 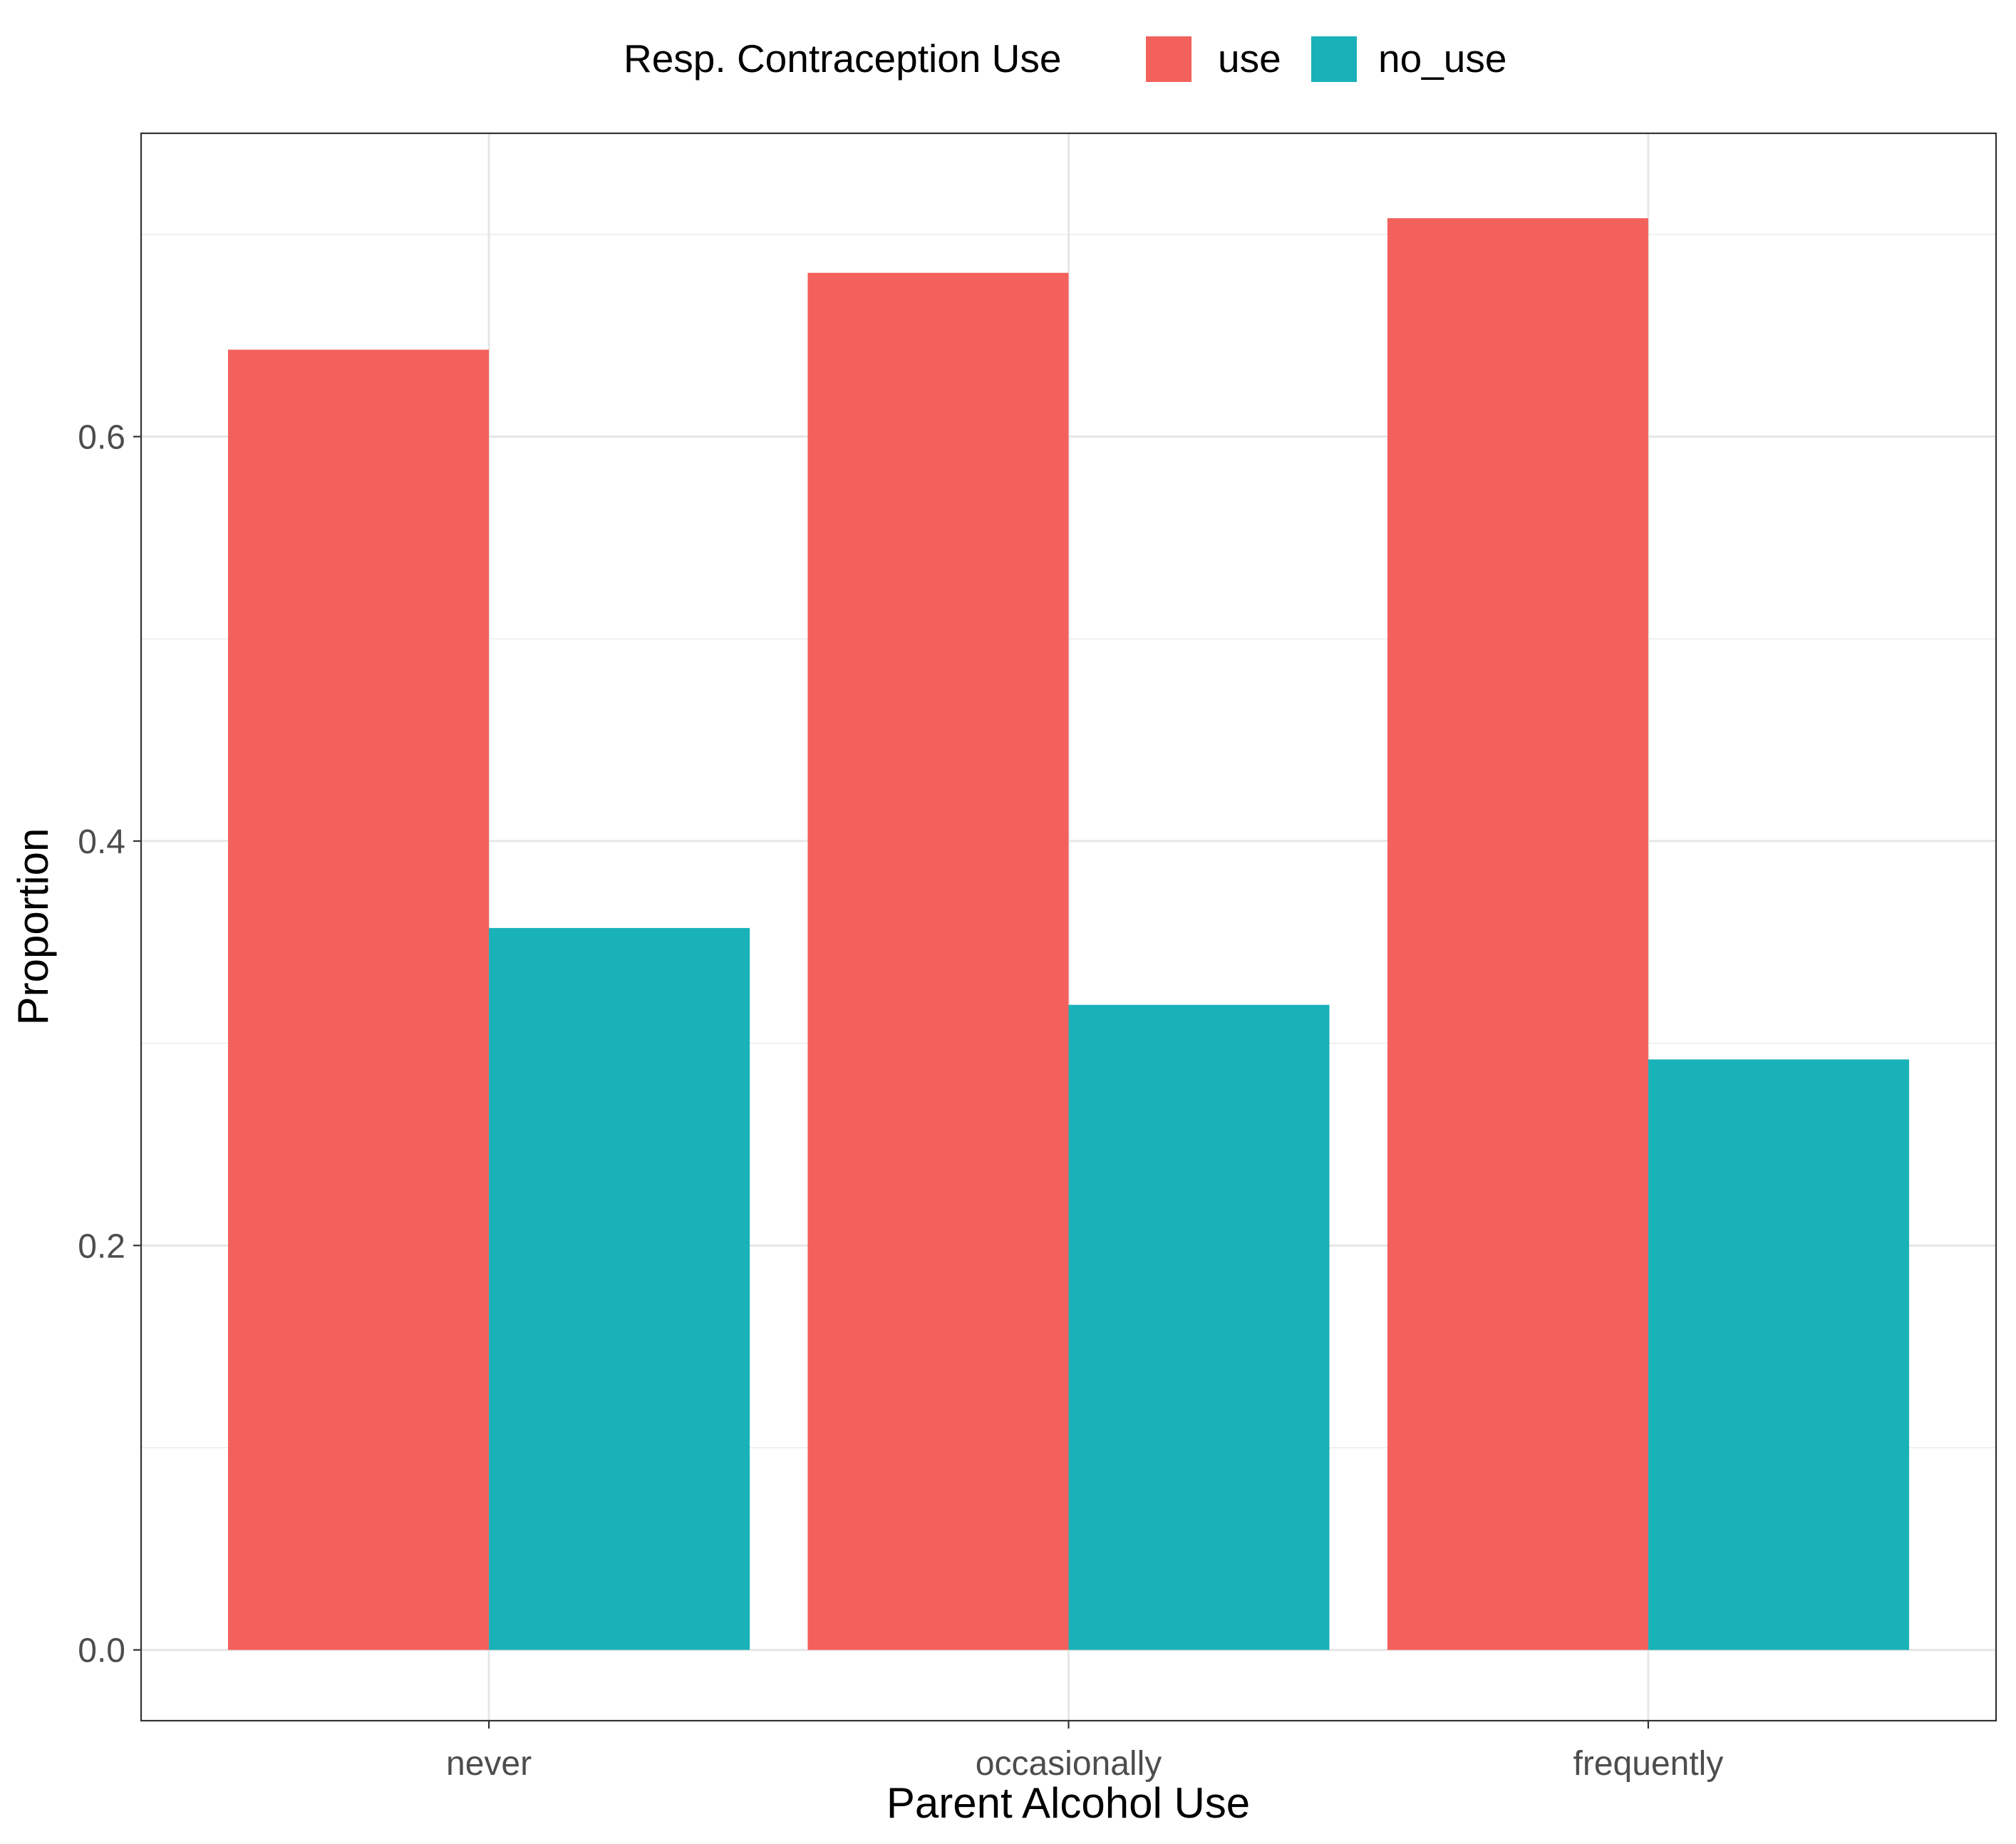 I want to click on legend-key-use, so click(x=1168, y=59).